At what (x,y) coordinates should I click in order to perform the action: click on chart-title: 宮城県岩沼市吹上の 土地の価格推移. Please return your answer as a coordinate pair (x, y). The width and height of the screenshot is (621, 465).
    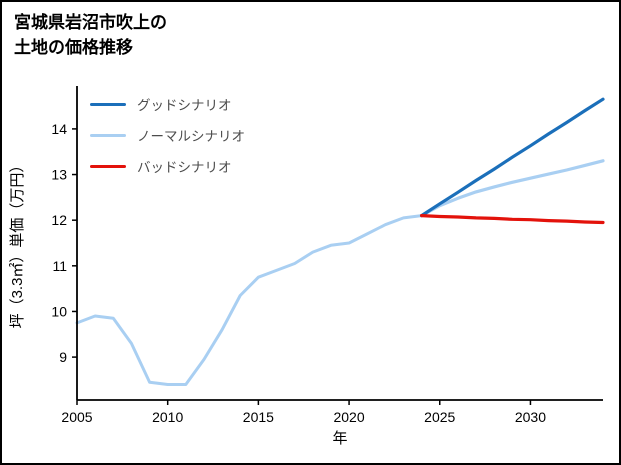
    Looking at the image, I should click on (90, 35).